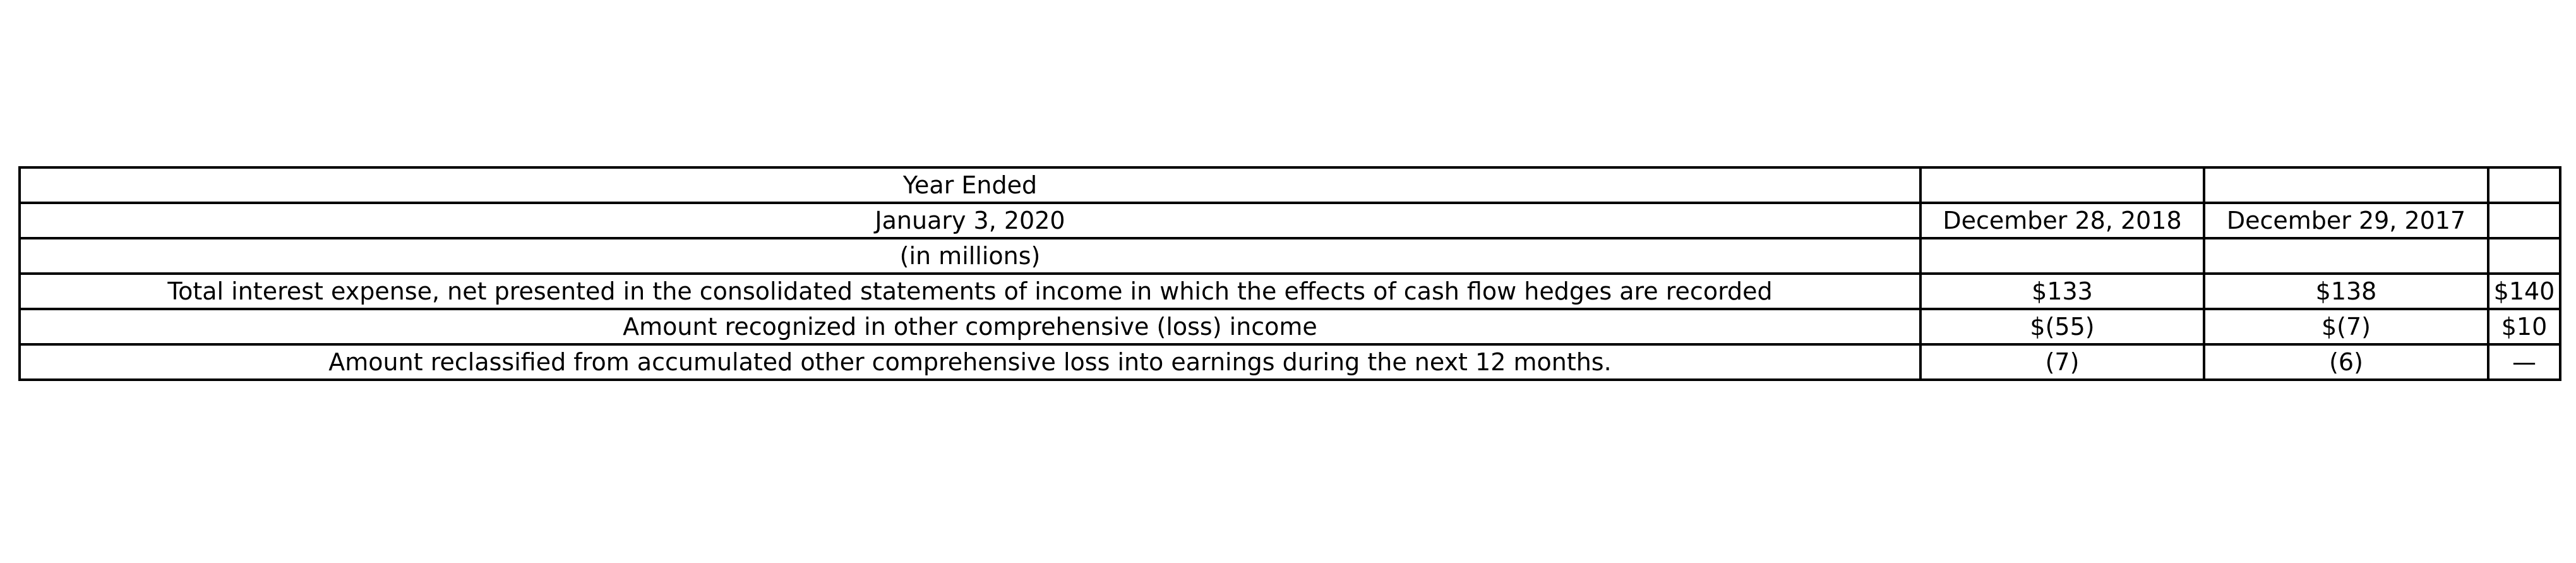 The height and width of the screenshot is (563, 2576). I want to click on table-row-header-units: (in millions), so click(1289, 256).